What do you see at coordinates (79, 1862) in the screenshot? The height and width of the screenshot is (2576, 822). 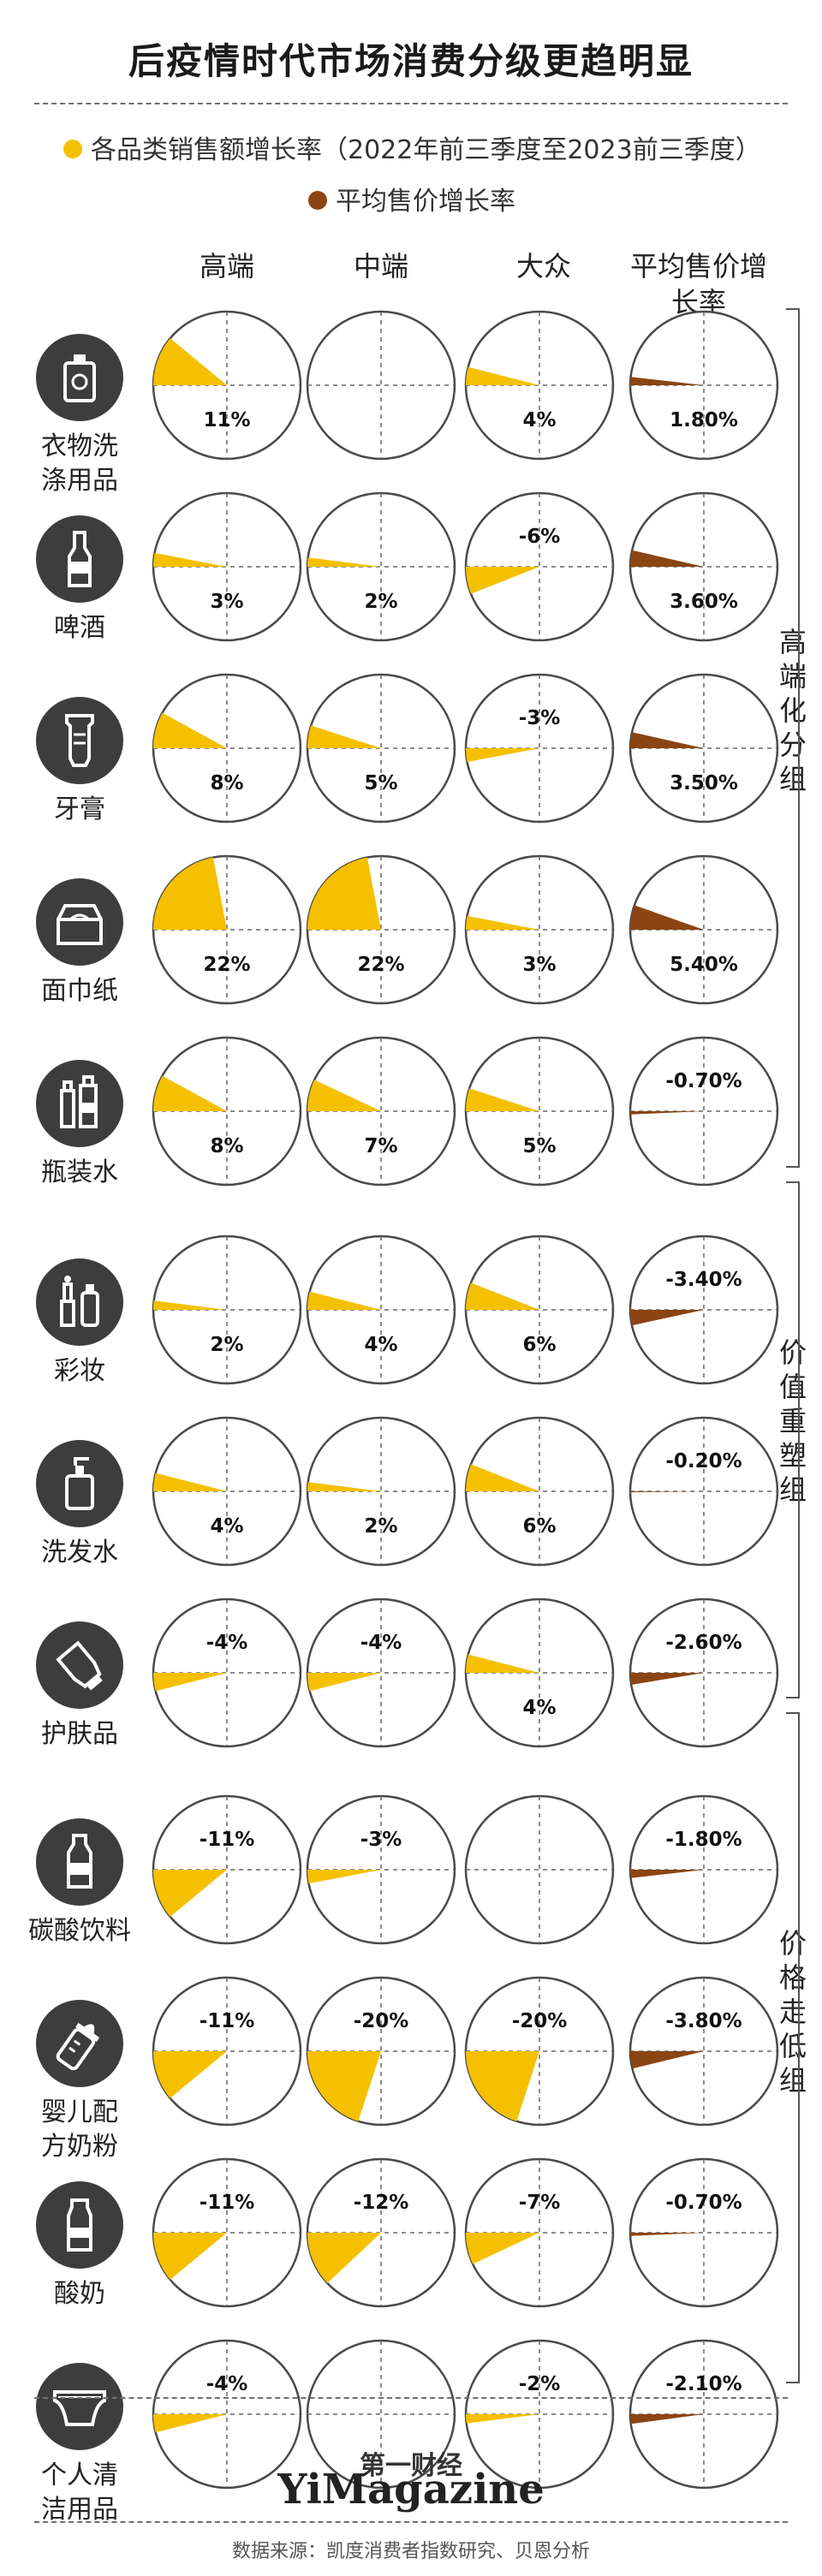 I see `soda-bottle-icon` at bounding box center [79, 1862].